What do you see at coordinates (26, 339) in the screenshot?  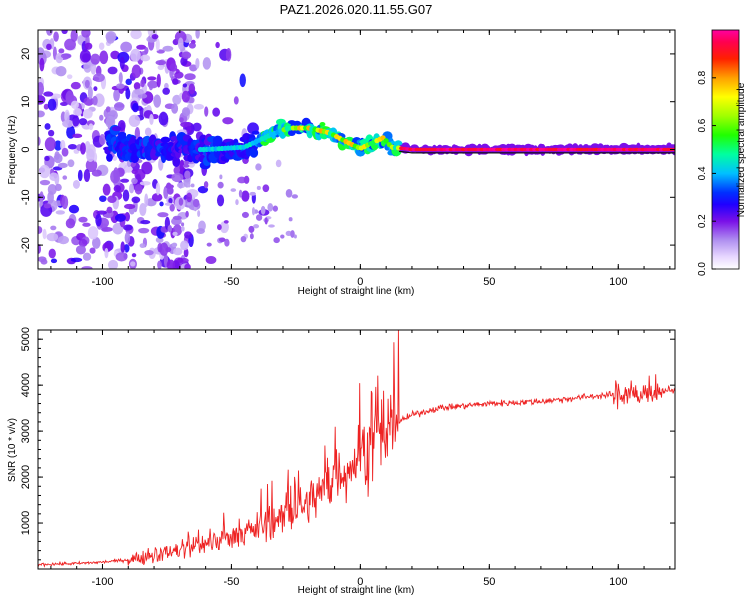 I see `snr-y-tick-label: 5000` at bounding box center [26, 339].